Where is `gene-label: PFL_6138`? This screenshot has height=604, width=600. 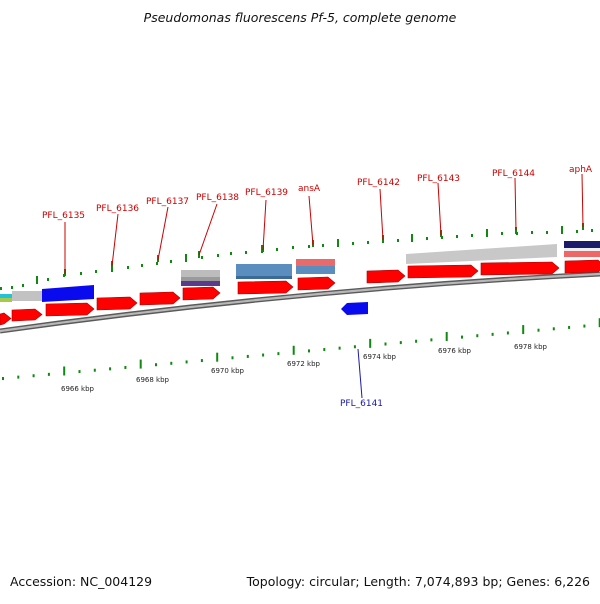
gene-label: PFL_6138 is located at coordinates (217, 198).